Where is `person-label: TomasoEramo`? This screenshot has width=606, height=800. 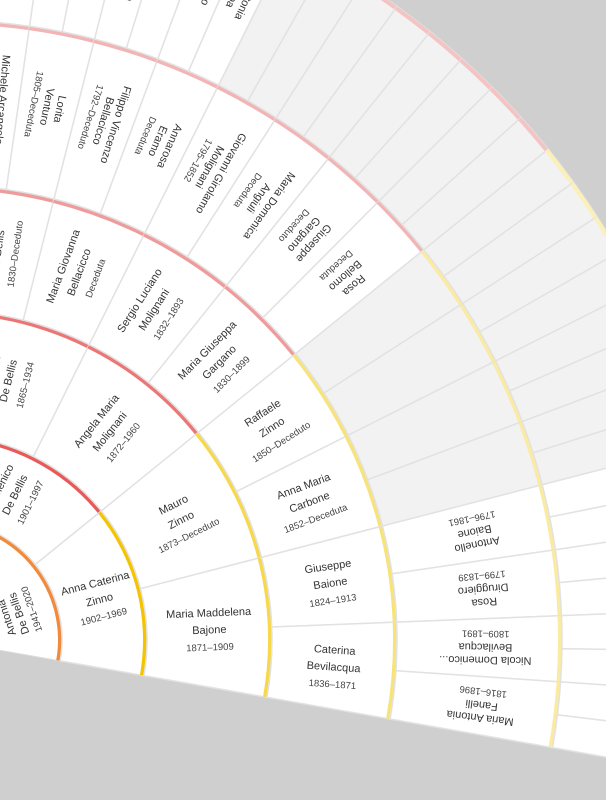
person-label: TomasoEramo is located at coordinates (211, 3).